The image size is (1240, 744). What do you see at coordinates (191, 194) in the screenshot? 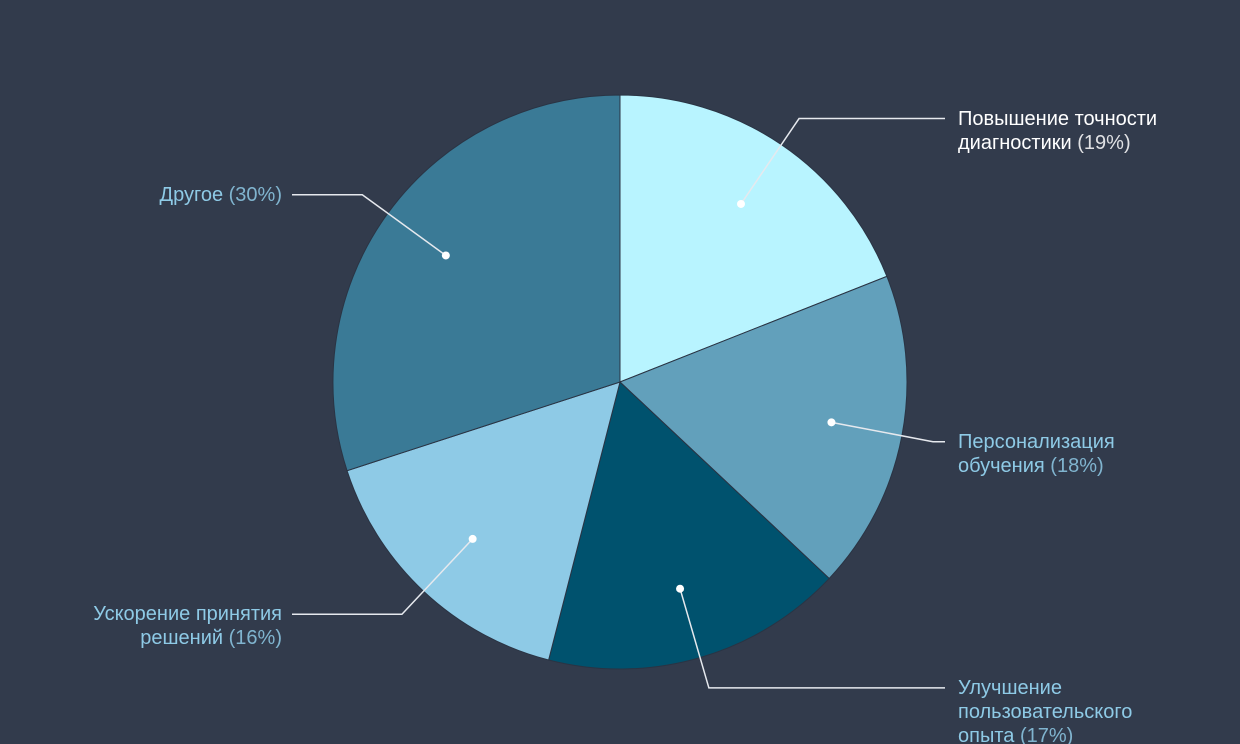
I see `category-name: Другое` at bounding box center [191, 194].